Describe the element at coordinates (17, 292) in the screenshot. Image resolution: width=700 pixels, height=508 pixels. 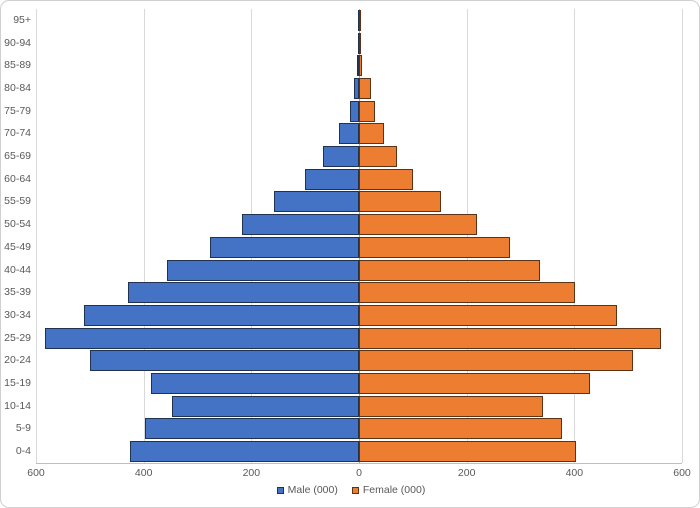
I see `age-label: 35-39` at that location.